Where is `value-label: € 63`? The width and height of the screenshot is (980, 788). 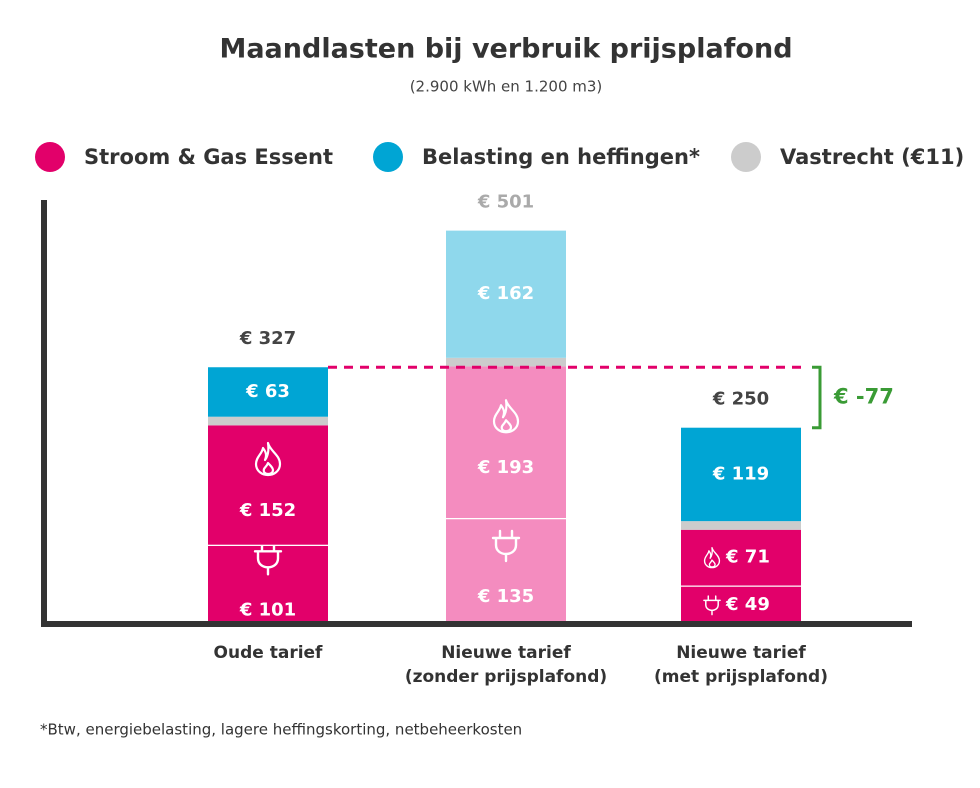 value-label: € 63 is located at coordinates (267, 391).